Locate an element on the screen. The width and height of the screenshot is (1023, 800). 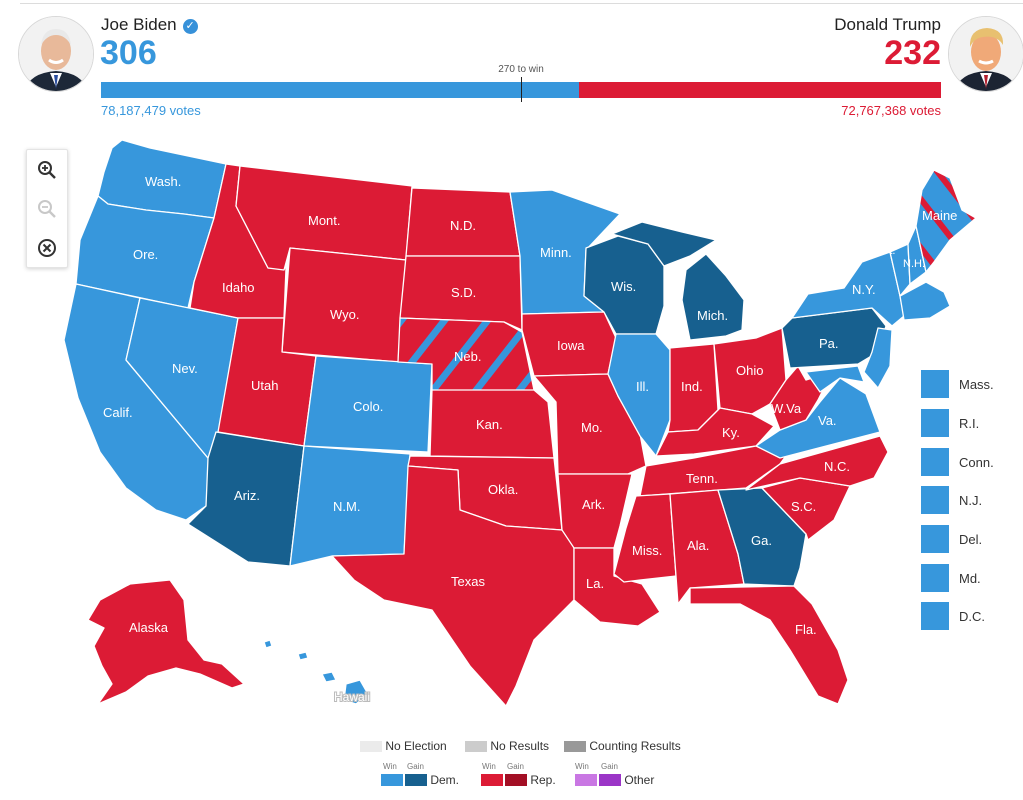
small-state-item: R.I. is located at coordinates (971, 424).